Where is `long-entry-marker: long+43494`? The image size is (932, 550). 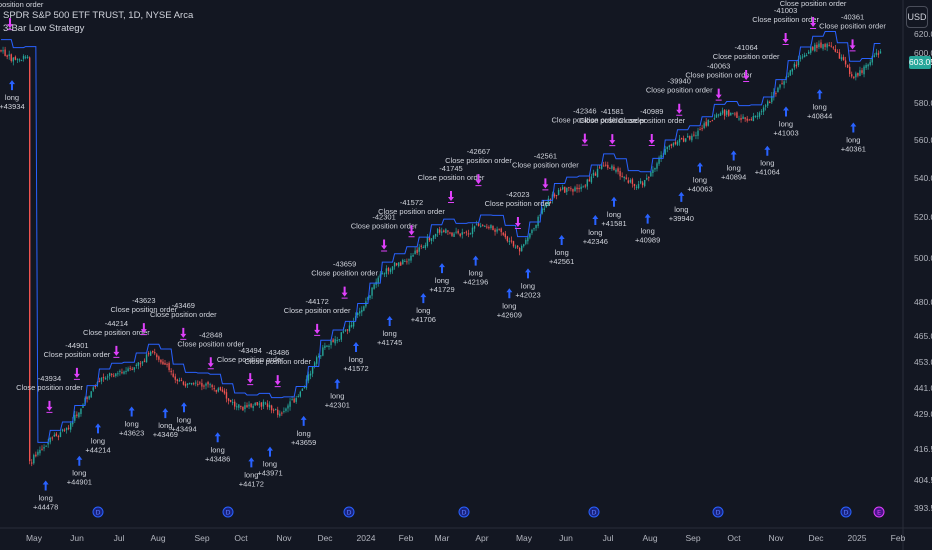 long-entry-marker: long+43494 is located at coordinates (184, 417).